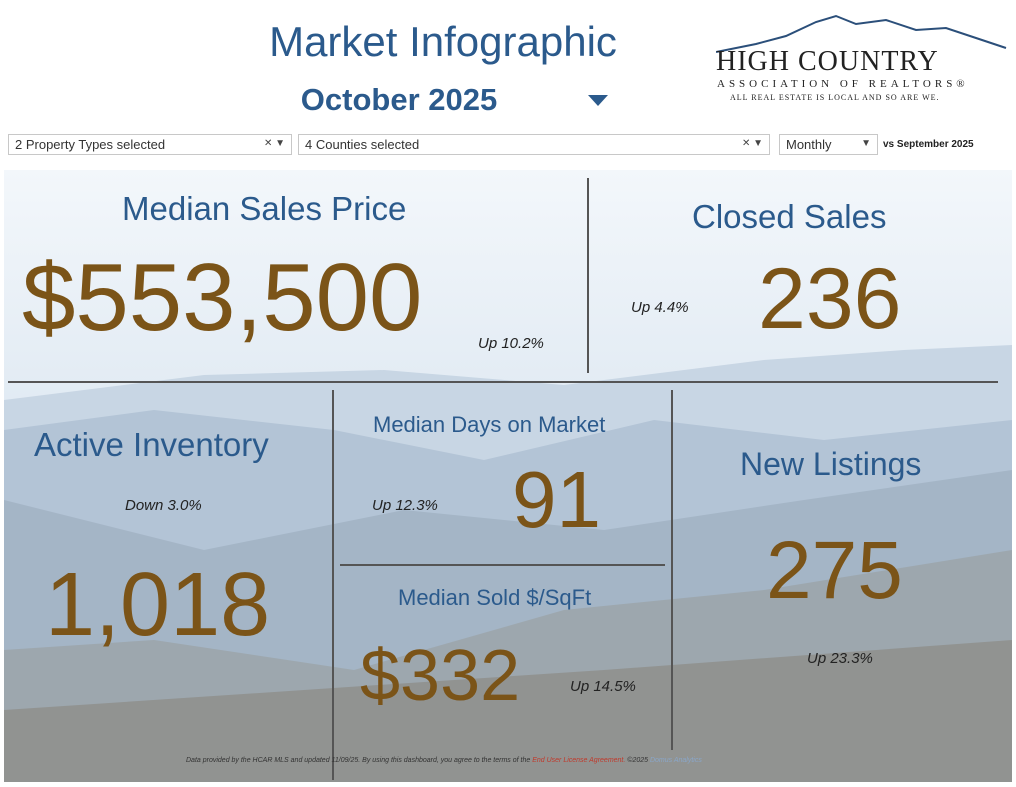 The height and width of the screenshot is (787, 1016). What do you see at coordinates (163, 505) in the screenshot?
I see `tile-change: Down 3.0%` at bounding box center [163, 505].